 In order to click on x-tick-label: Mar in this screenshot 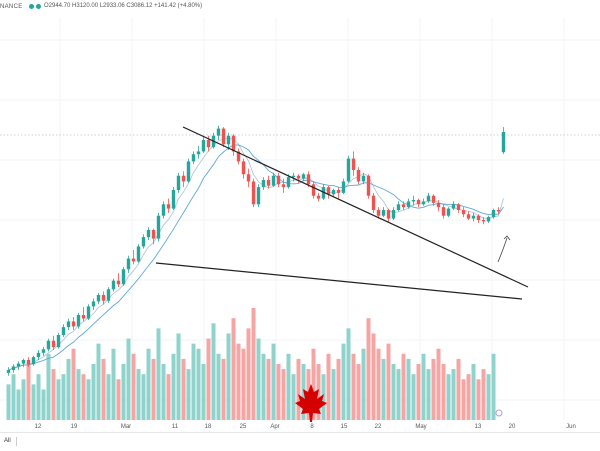, I will do `click(126, 427)`.